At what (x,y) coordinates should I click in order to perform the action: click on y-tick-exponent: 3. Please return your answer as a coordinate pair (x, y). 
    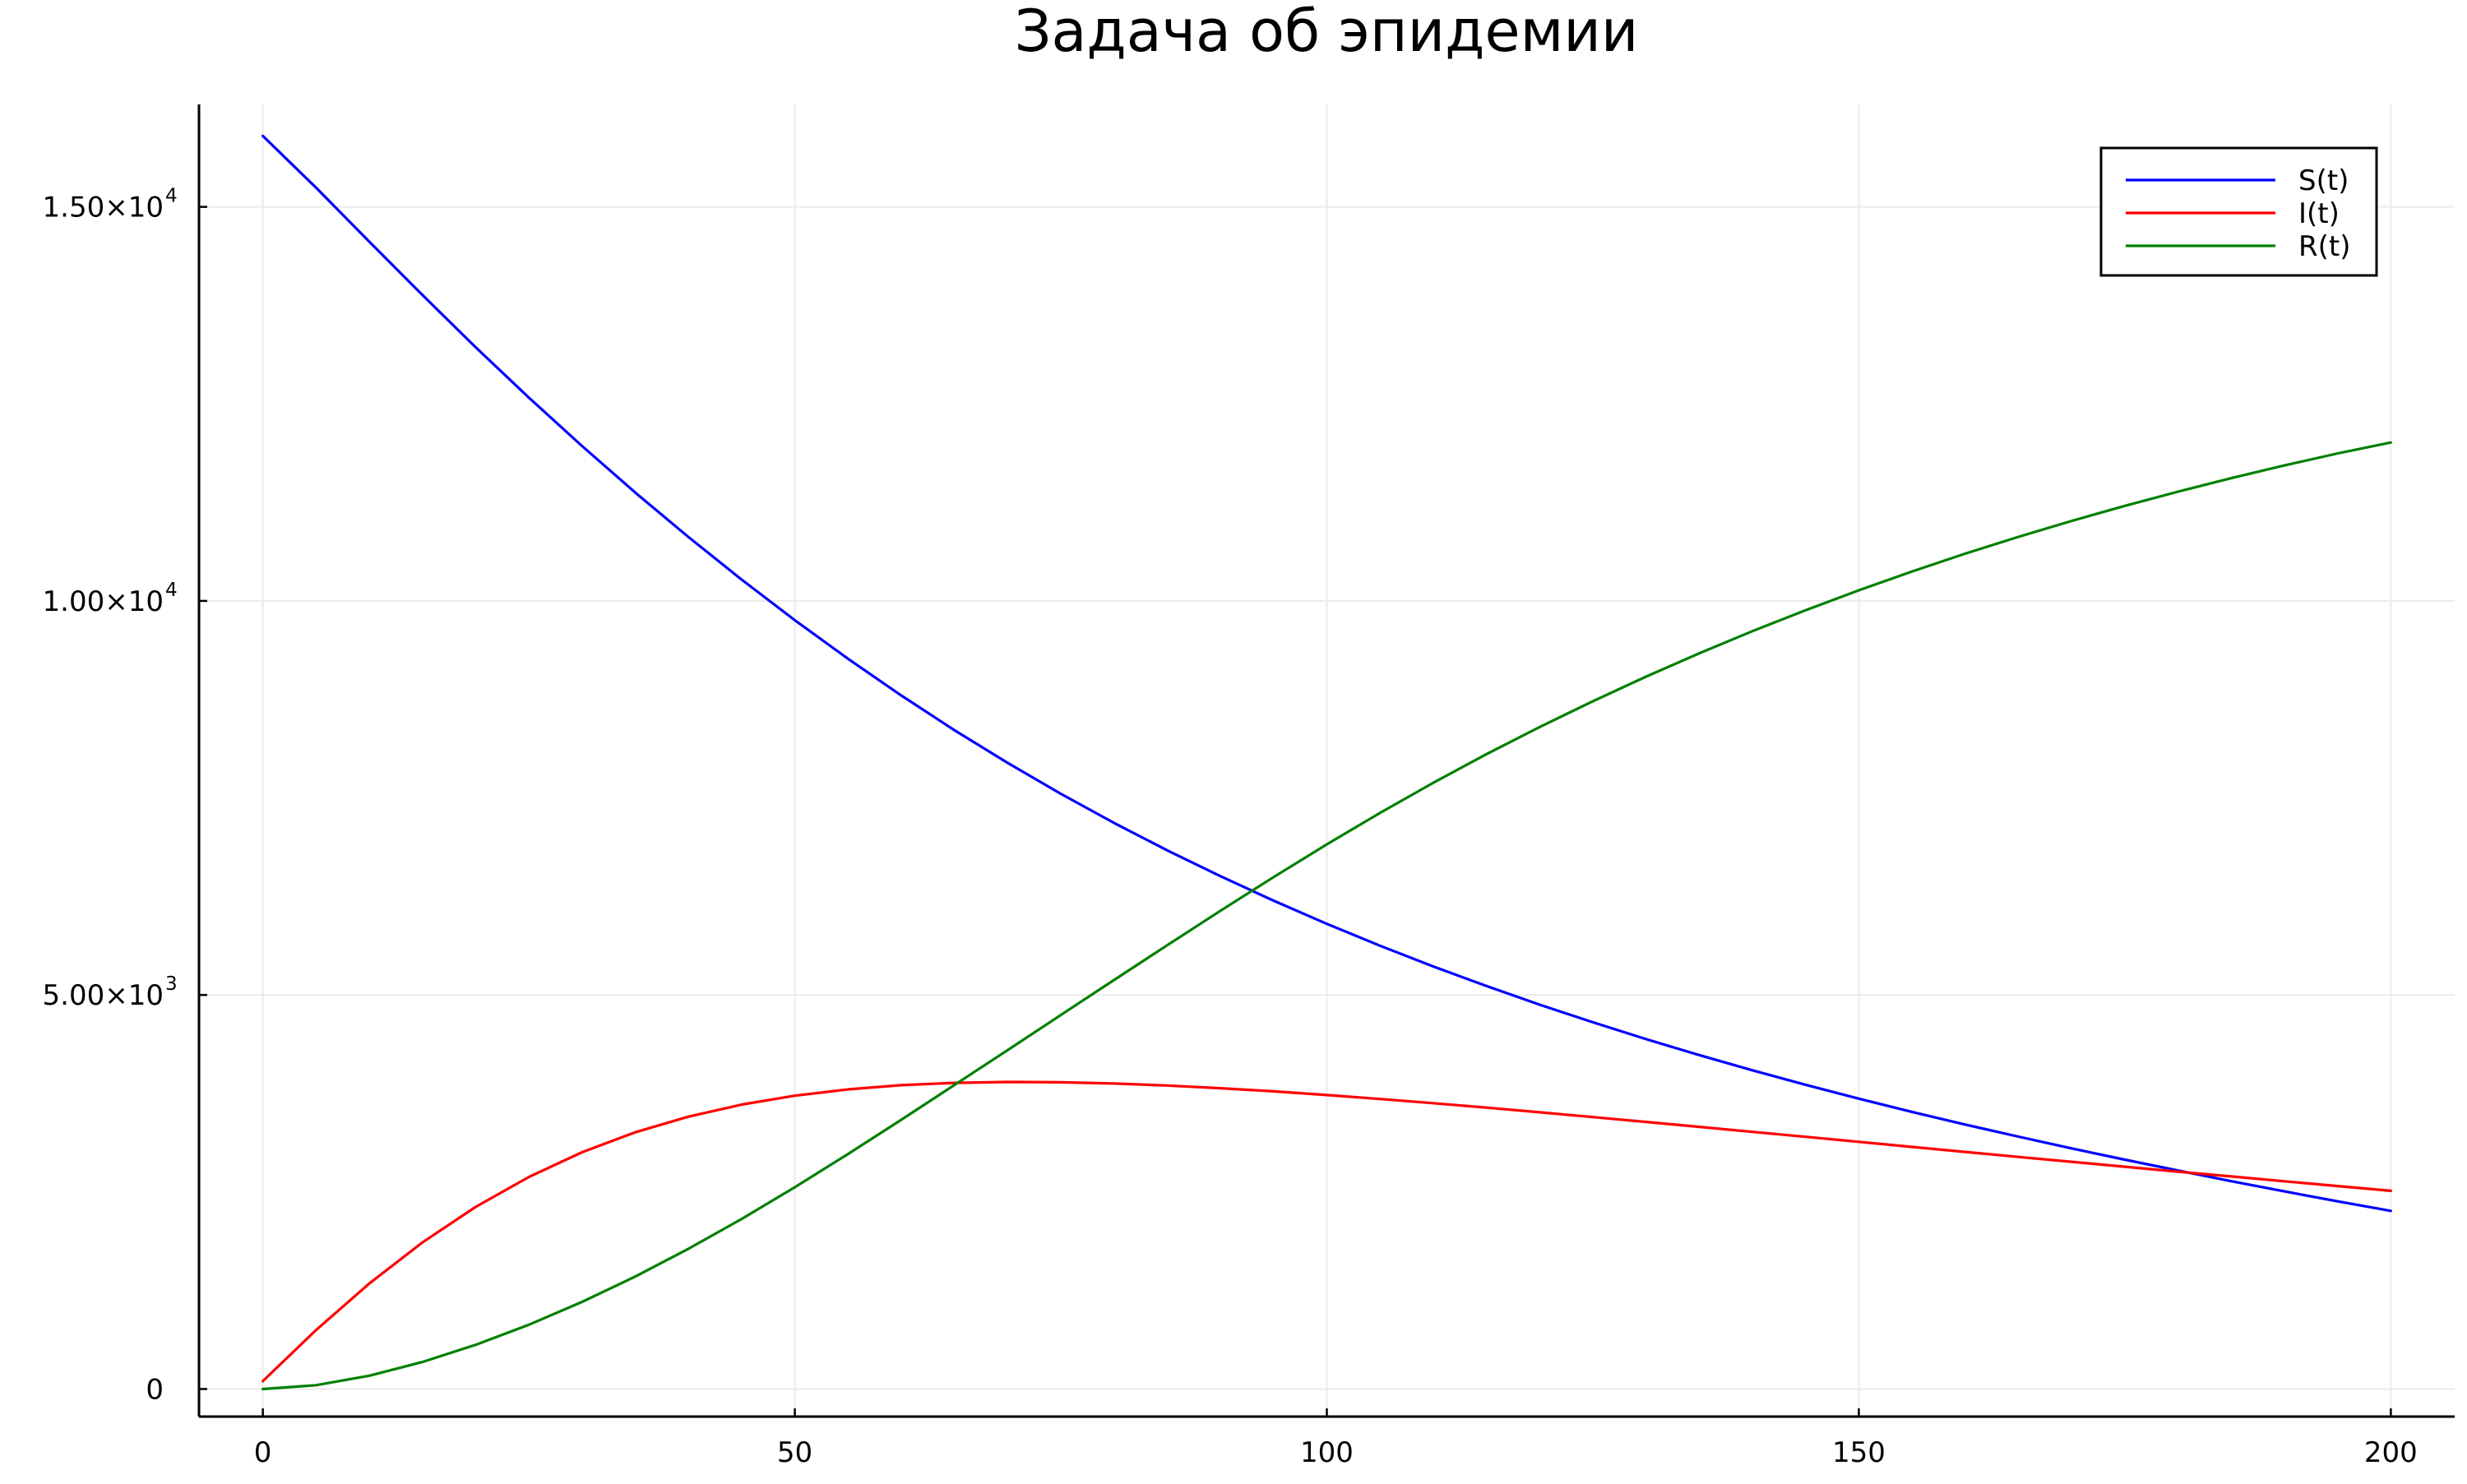
    Looking at the image, I should click on (171, 984).